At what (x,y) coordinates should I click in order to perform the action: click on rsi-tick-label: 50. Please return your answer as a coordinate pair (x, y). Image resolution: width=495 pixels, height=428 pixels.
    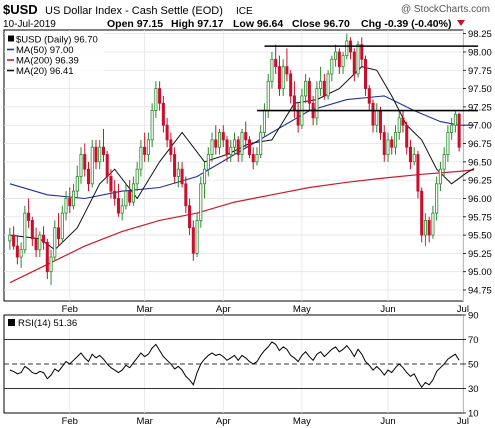
    Looking at the image, I should click on (473, 365).